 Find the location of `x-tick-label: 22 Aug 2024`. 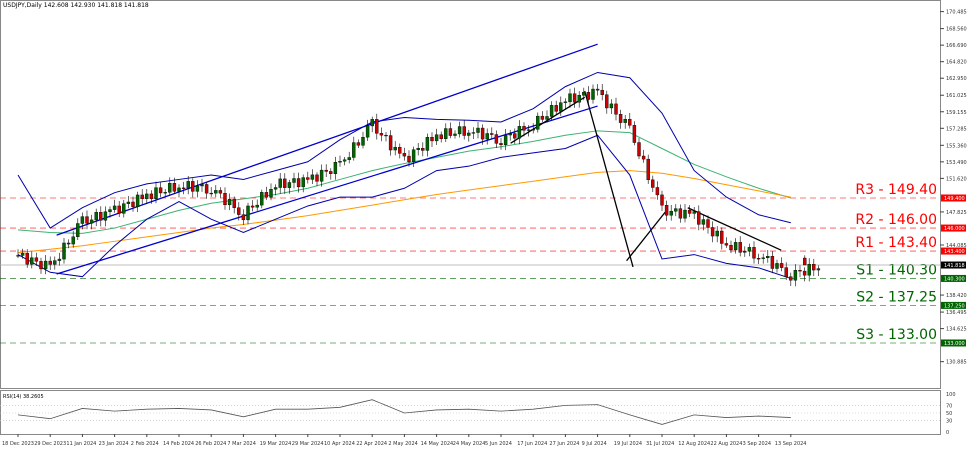

x-tick-label: 22 Aug 2024 is located at coordinates (726, 444).